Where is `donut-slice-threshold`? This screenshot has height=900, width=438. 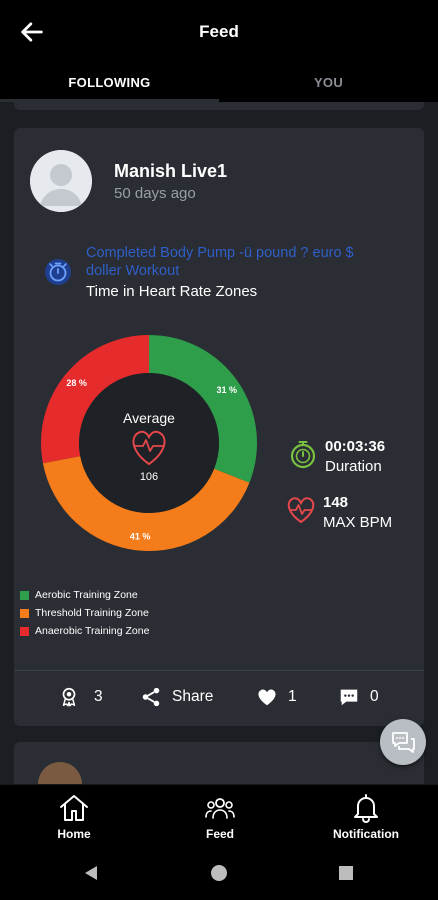 donut-slice-threshold is located at coordinates (146, 503).